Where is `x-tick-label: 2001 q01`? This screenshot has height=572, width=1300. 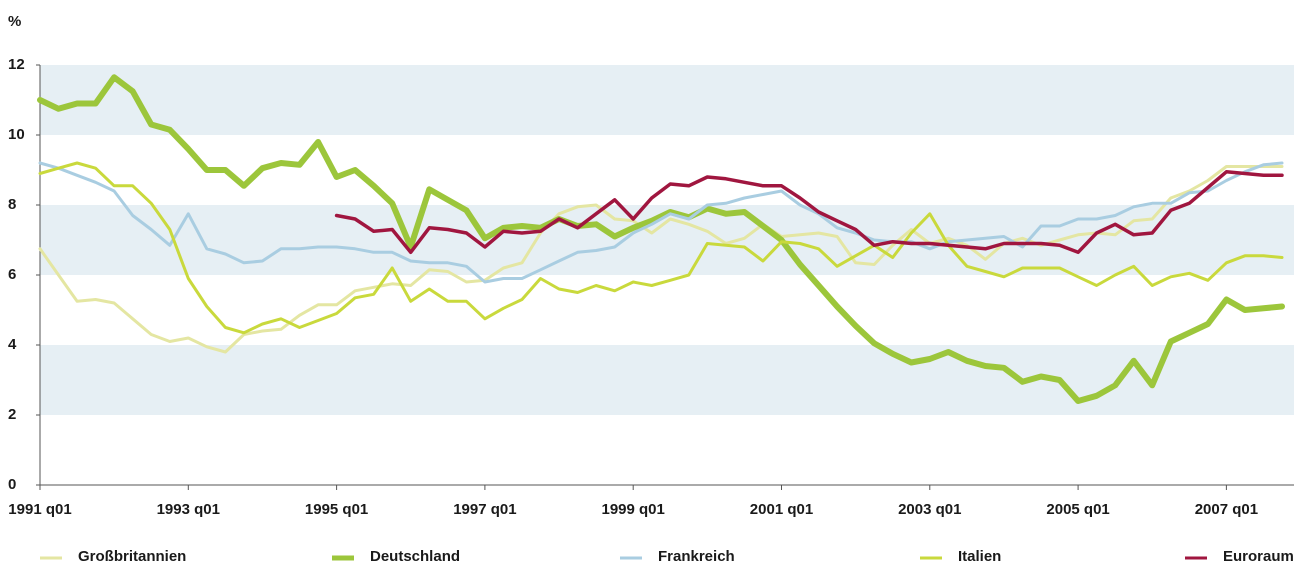
x-tick-label: 2001 q01 is located at coordinates (781, 509).